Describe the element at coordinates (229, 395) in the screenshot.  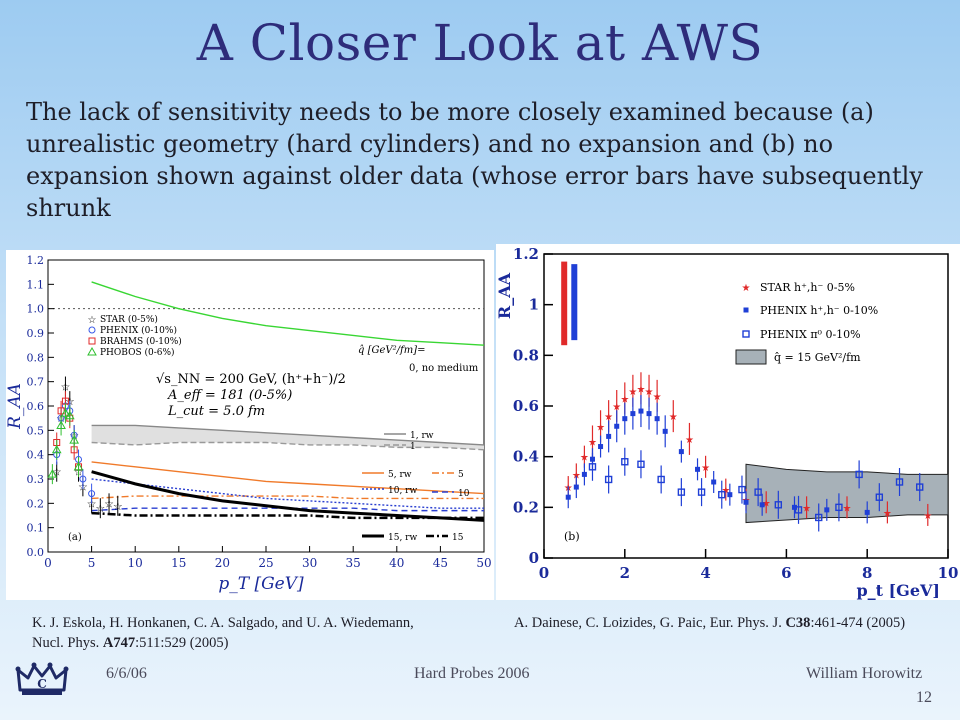
I see `annotation-a: A_eff = 181 (0-5%)` at that location.